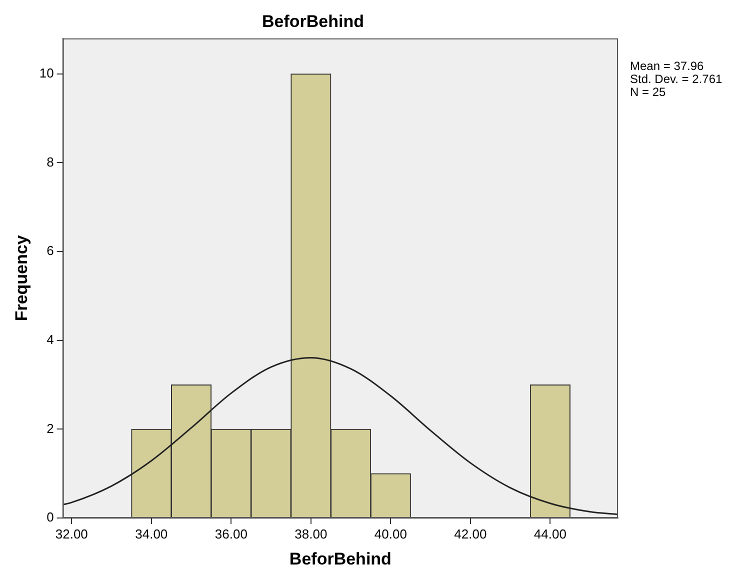  What do you see at coordinates (21, 278) in the screenshot?
I see `y-axis-title: Frequency` at bounding box center [21, 278].